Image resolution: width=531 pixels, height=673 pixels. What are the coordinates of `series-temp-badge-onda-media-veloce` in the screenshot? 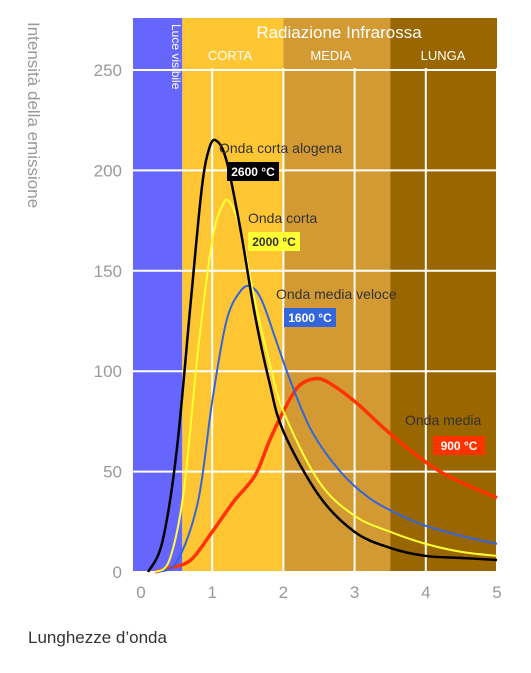 It's located at (310, 317).